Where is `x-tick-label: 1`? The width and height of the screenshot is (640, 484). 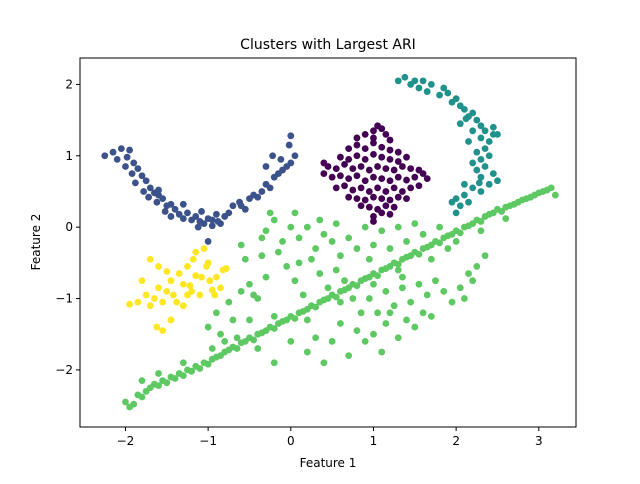 x-tick-label: 1 is located at coordinates (374, 441).